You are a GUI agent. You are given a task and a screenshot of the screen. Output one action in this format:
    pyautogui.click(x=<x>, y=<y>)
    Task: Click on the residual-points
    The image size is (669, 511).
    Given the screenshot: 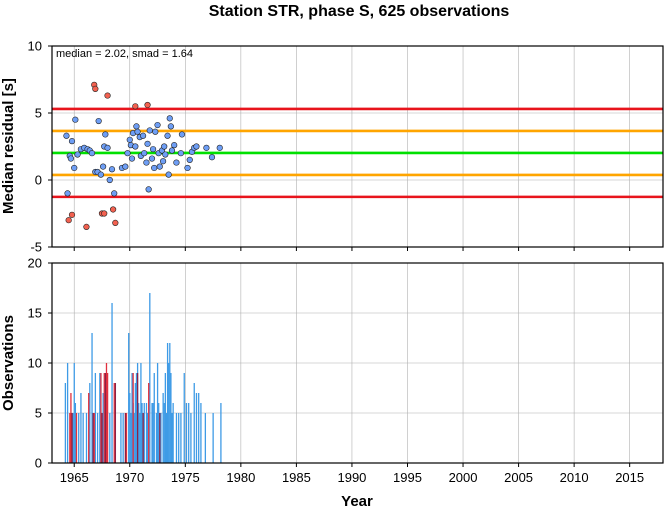 What is the action you would take?
    pyautogui.click(x=143, y=155)
    